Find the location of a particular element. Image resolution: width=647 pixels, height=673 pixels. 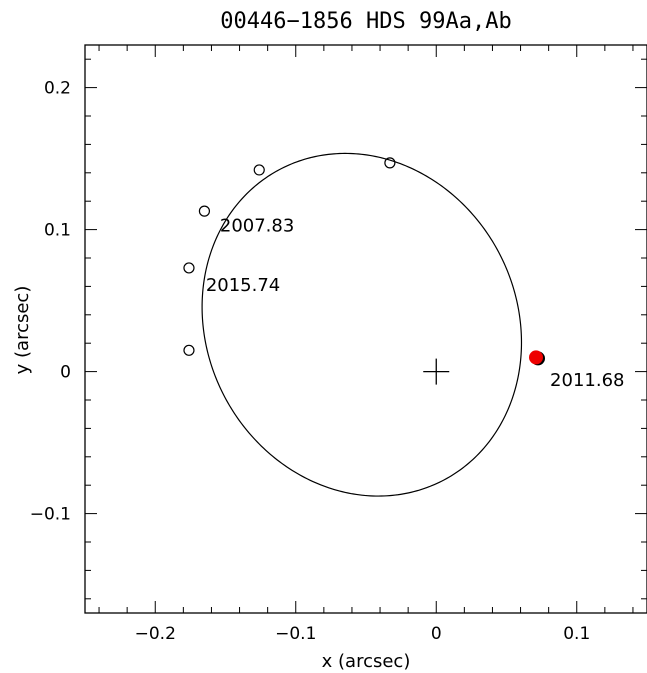

y-tick-label: −0.1 is located at coordinates (50, 515).